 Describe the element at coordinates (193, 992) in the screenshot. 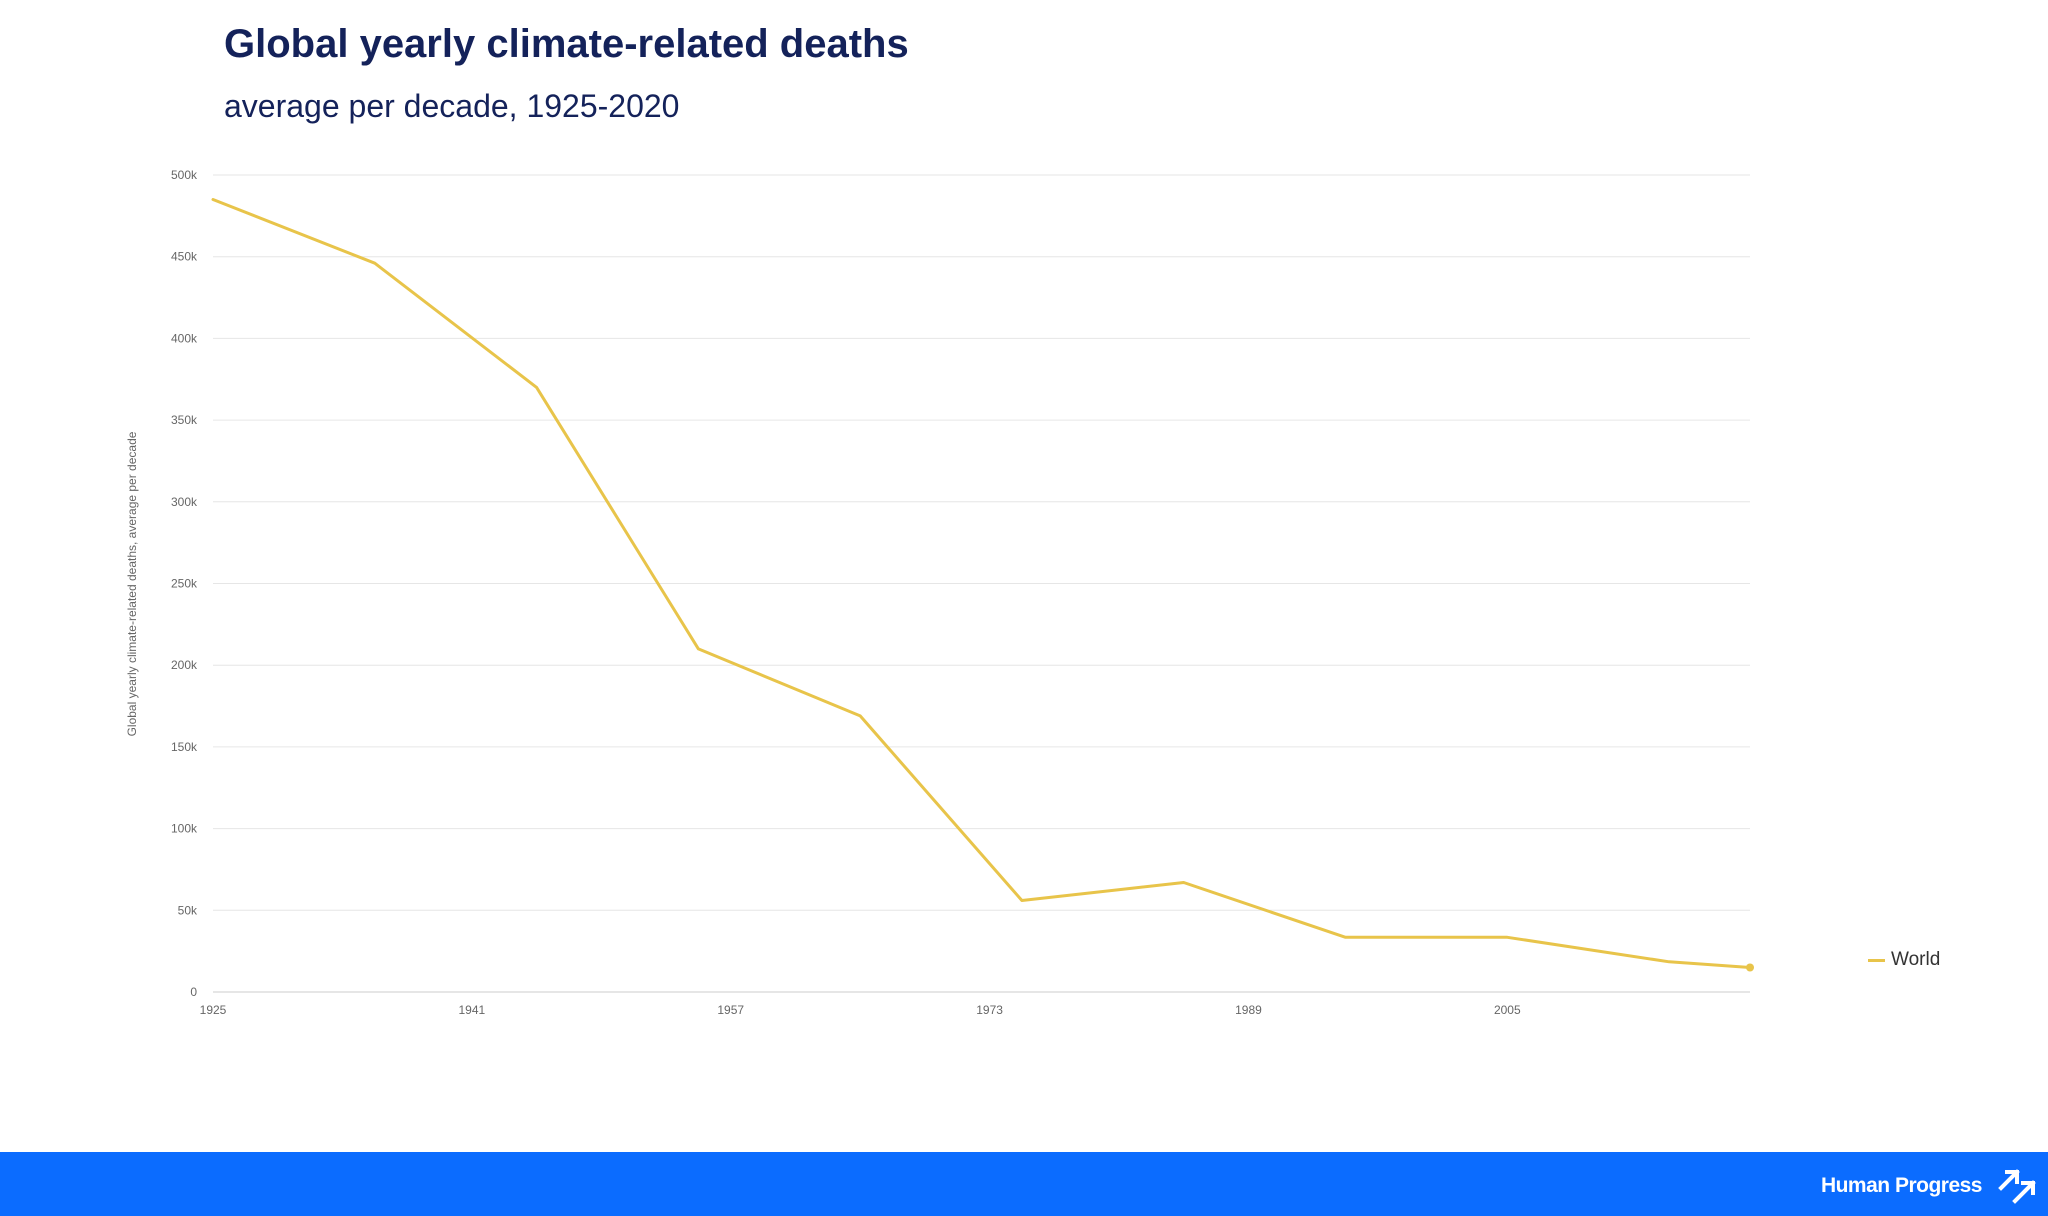

I see `y-tick-label: 0` at that location.